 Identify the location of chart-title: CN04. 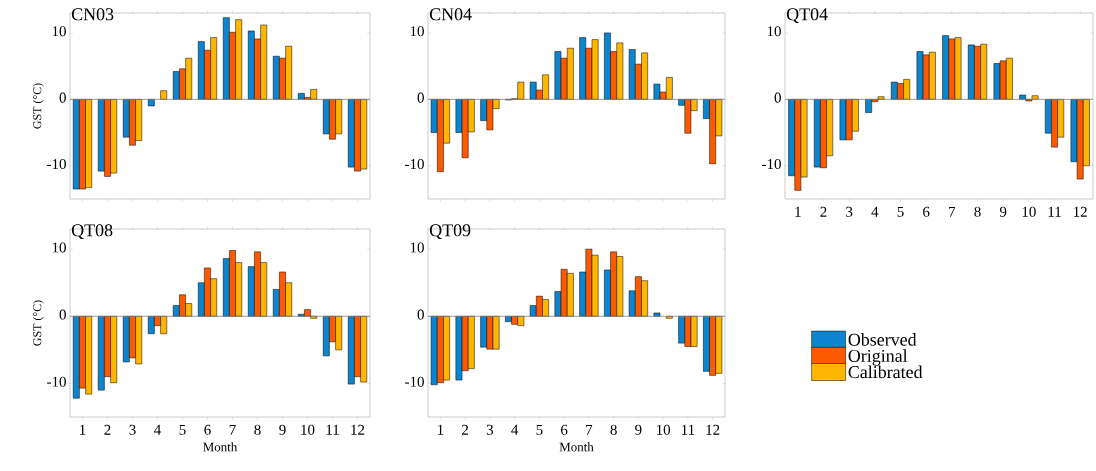
(450, 14).